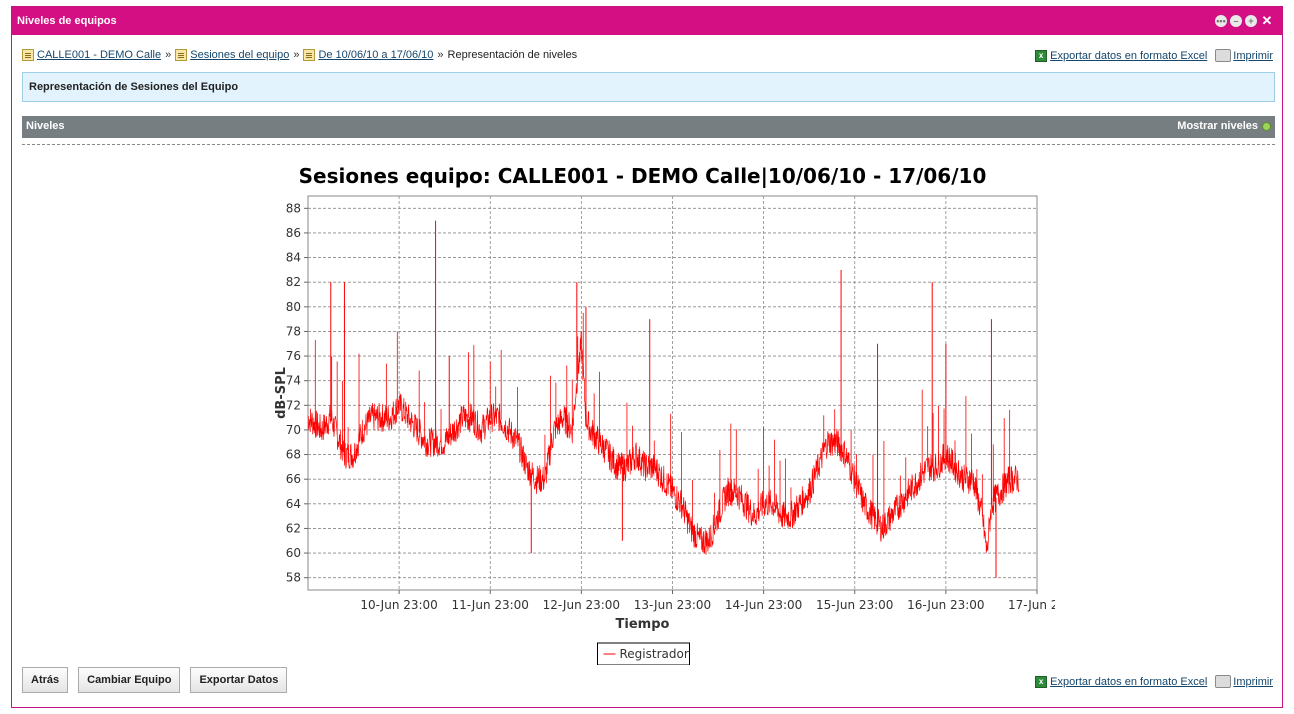 The width and height of the screenshot is (1294, 714). What do you see at coordinates (293, 356) in the screenshot?
I see `y-tick-label: 76` at bounding box center [293, 356].